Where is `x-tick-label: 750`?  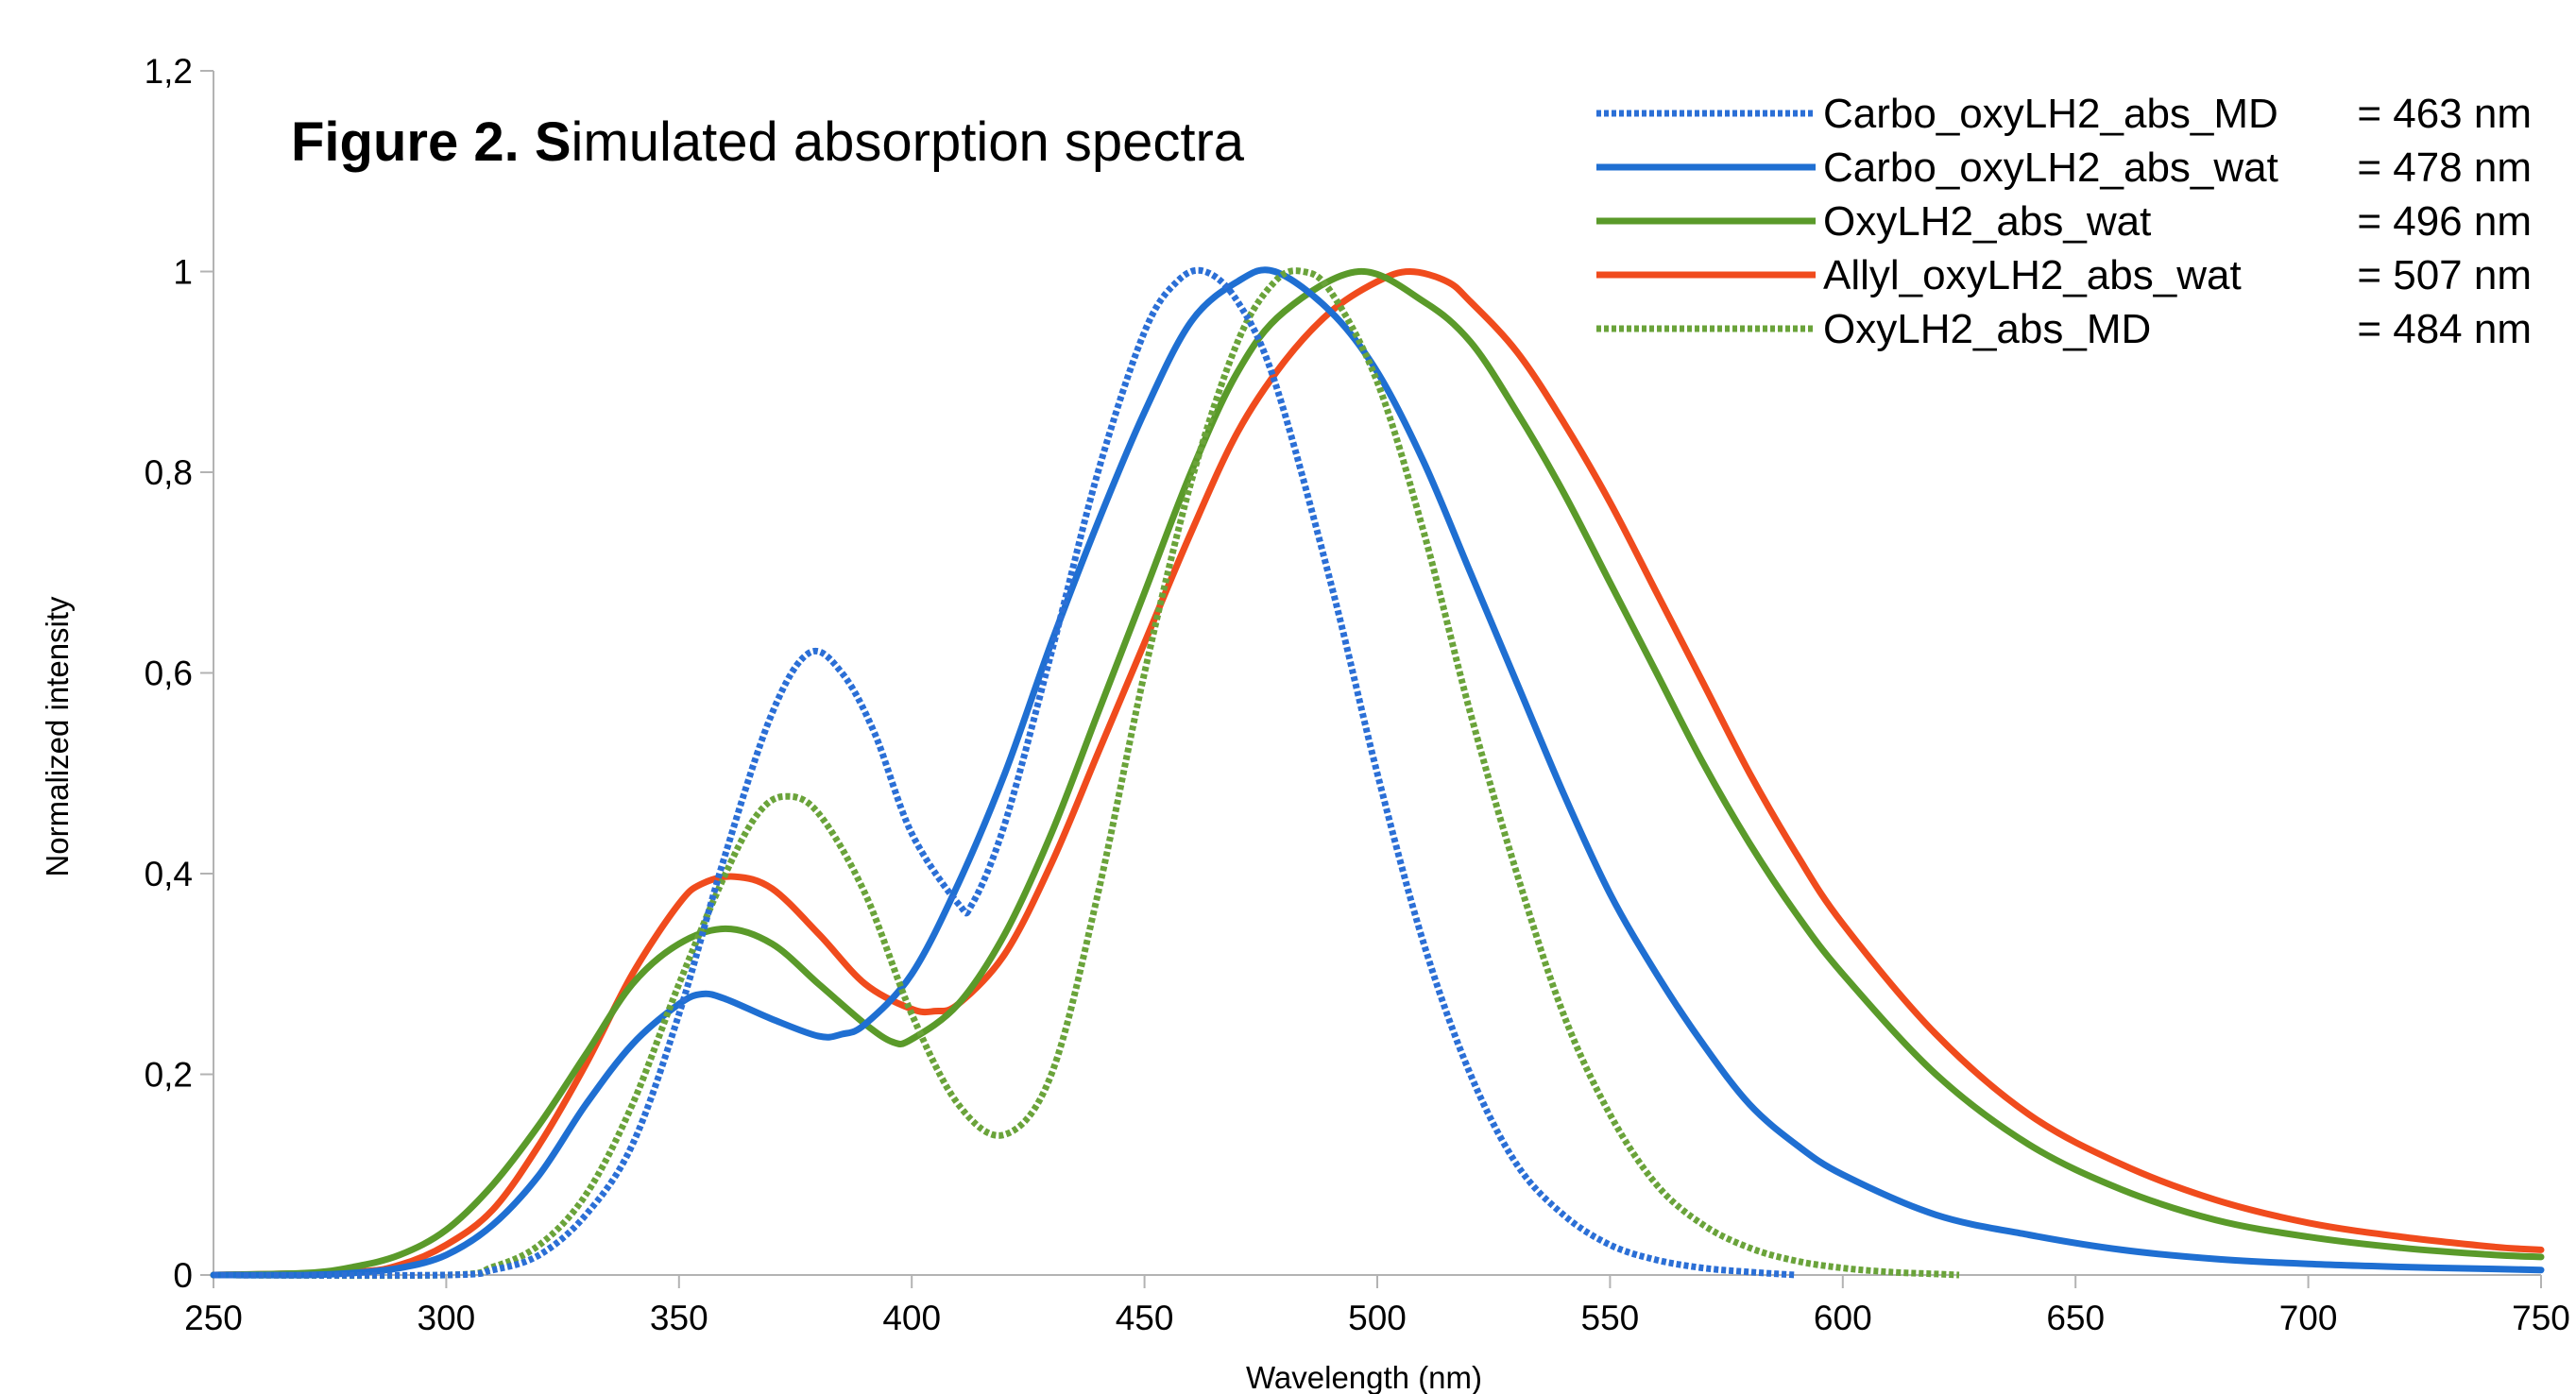
x-tick-label: 750 is located at coordinates (2541, 1318).